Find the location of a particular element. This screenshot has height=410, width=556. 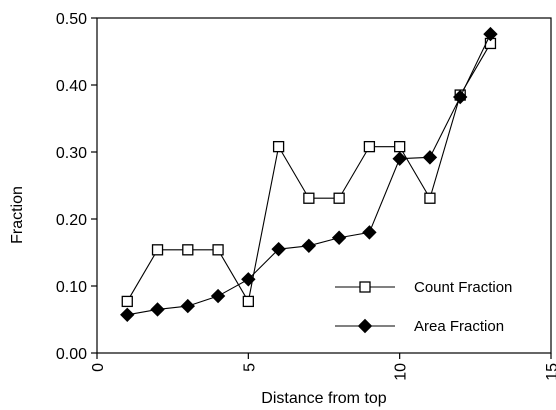

x-tick-label: 5 is located at coordinates (249, 367).